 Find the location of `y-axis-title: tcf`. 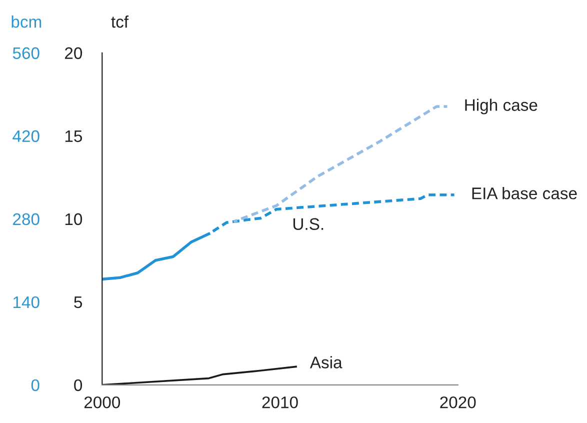

y-axis-title: tcf is located at coordinates (120, 22).